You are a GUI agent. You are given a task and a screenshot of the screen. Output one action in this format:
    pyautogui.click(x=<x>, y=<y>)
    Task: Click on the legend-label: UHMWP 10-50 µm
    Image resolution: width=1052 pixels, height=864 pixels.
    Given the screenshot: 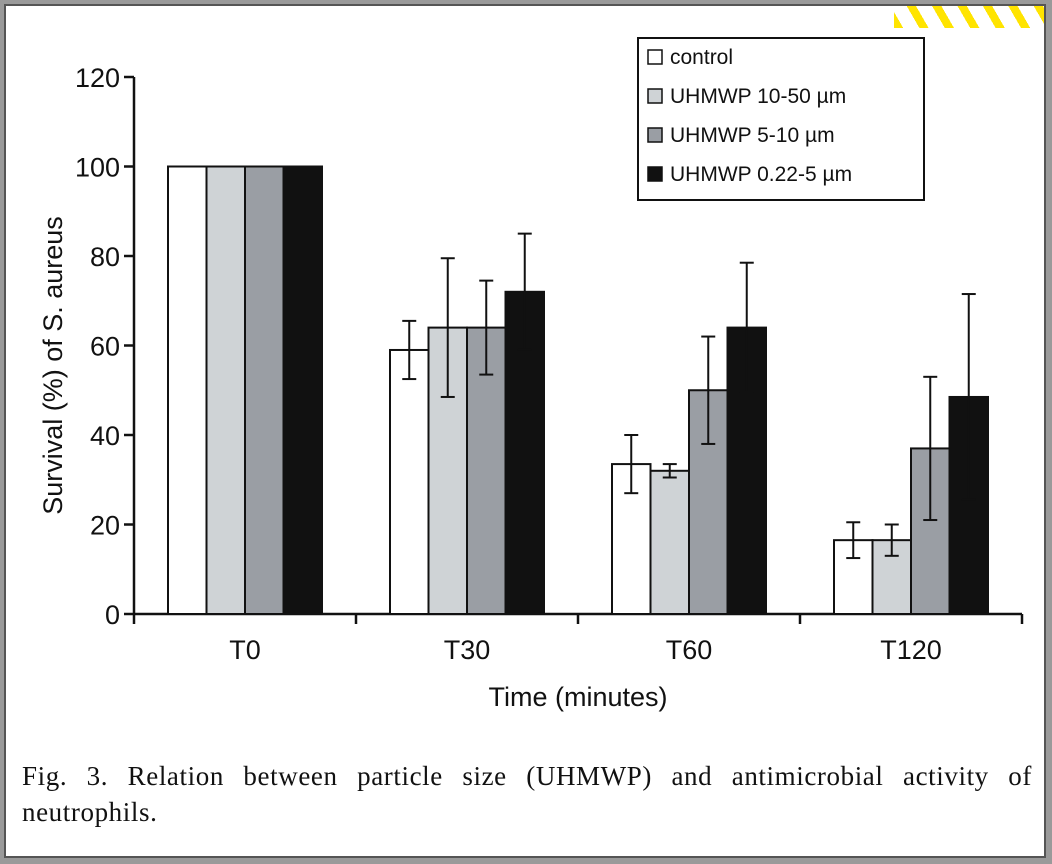 What is the action you would take?
    pyautogui.click(x=758, y=96)
    